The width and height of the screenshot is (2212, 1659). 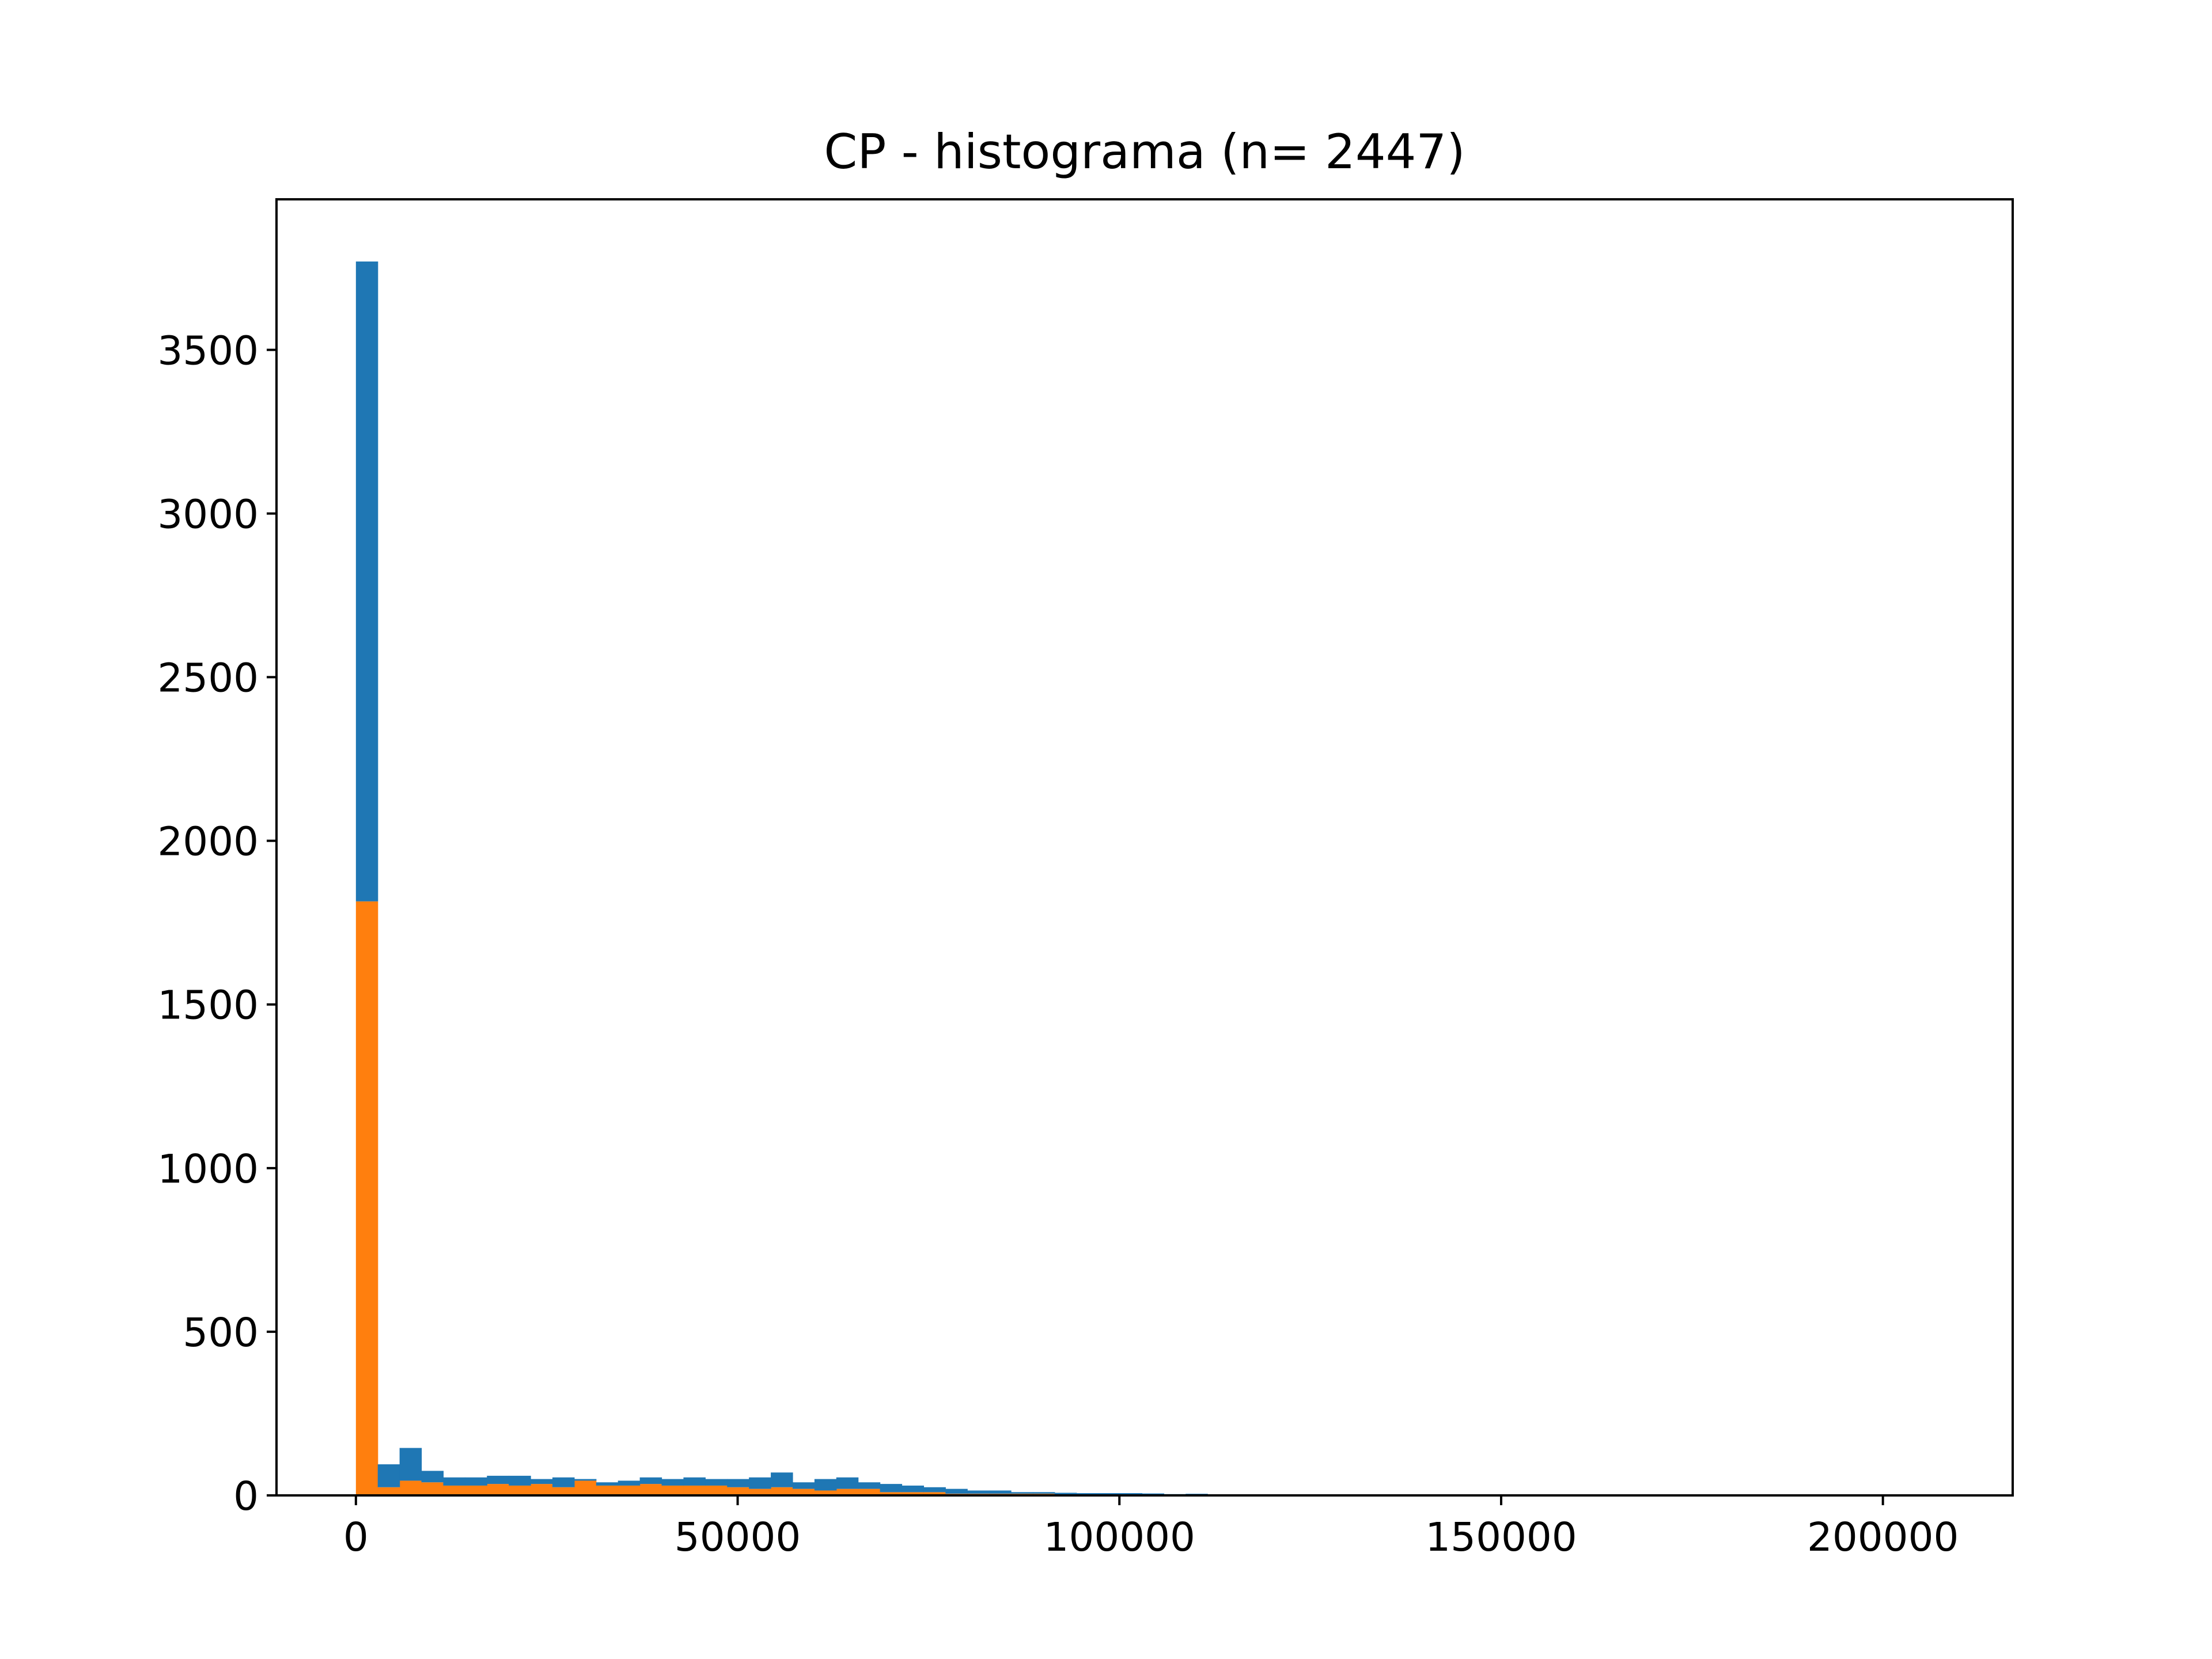 What do you see at coordinates (563, 1491) in the screenshot?
I see `histogram-bar-series0-bin9` at bounding box center [563, 1491].